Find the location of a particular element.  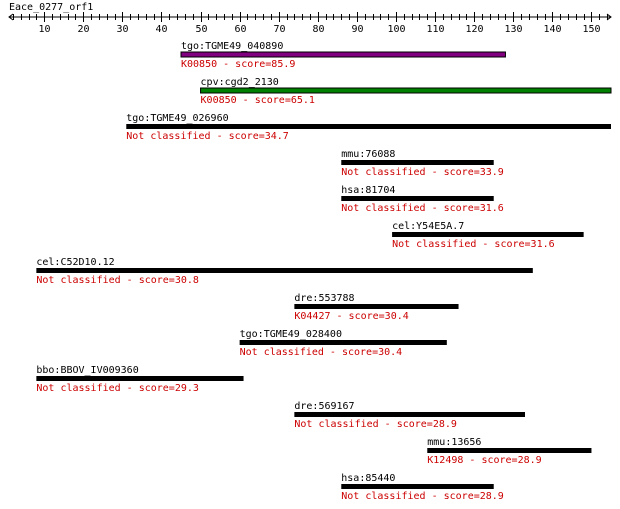

ruler-tick-label: 60 is located at coordinates (240, 29).